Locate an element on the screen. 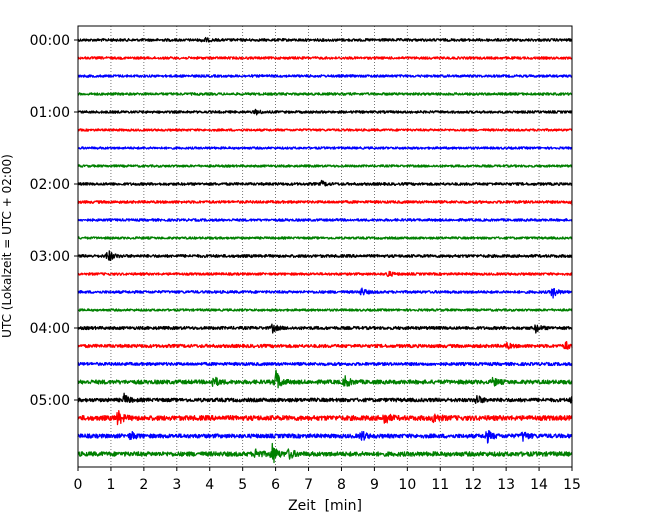 Image resolution: width=650 pixels, height=520 pixels. y-tick-label: 05:00 is located at coordinates (50, 401).